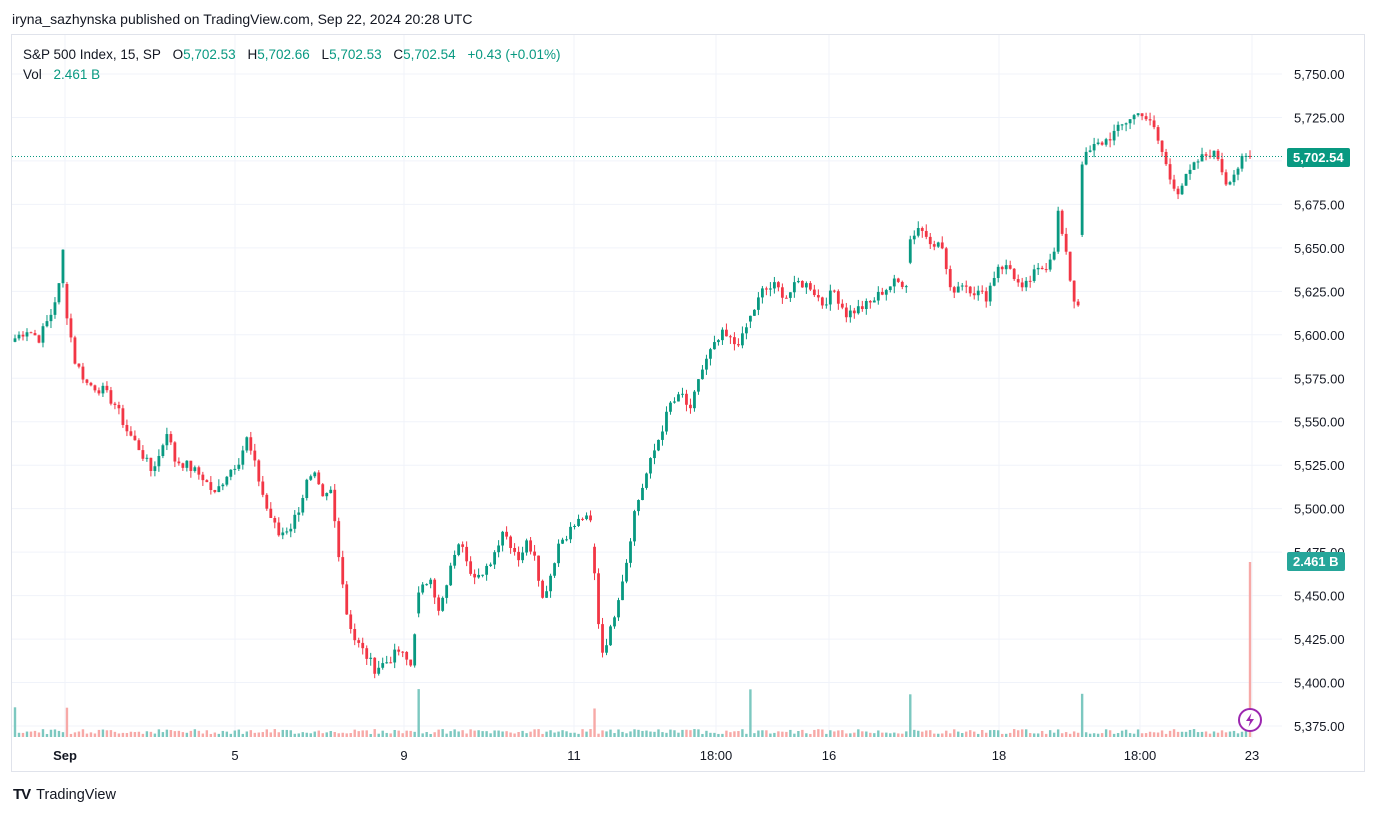  Describe the element at coordinates (1250, 720) in the screenshot. I see `lightning-icon` at that location.